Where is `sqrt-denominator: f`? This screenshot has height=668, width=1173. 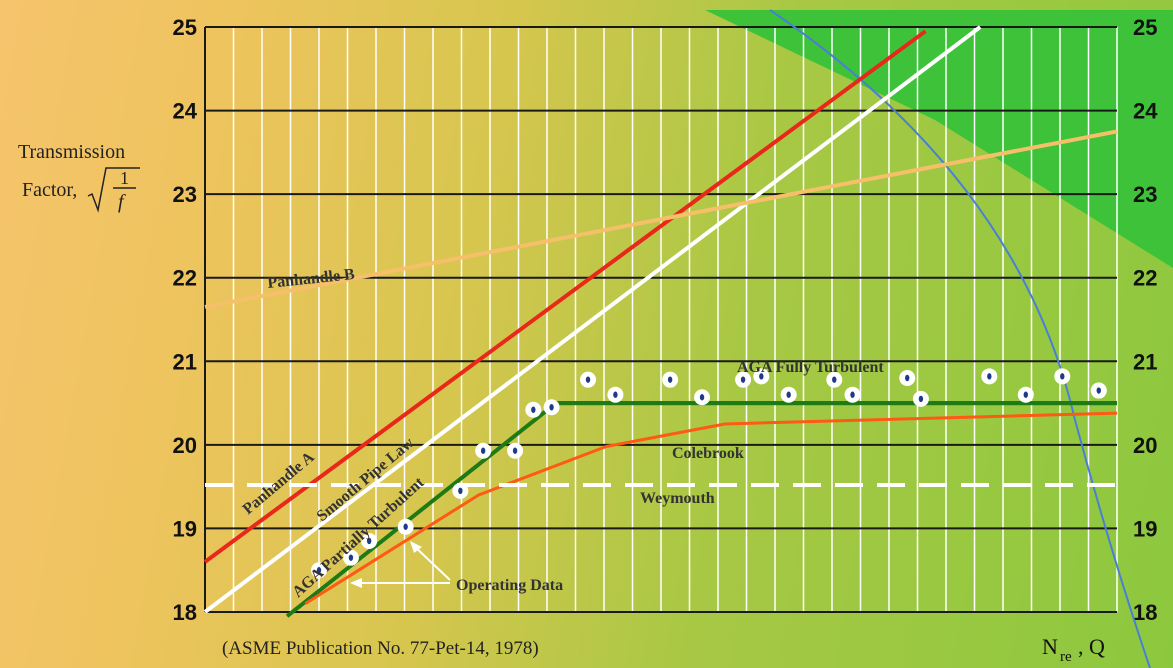 sqrt-denominator: f is located at coordinates (122, 202).